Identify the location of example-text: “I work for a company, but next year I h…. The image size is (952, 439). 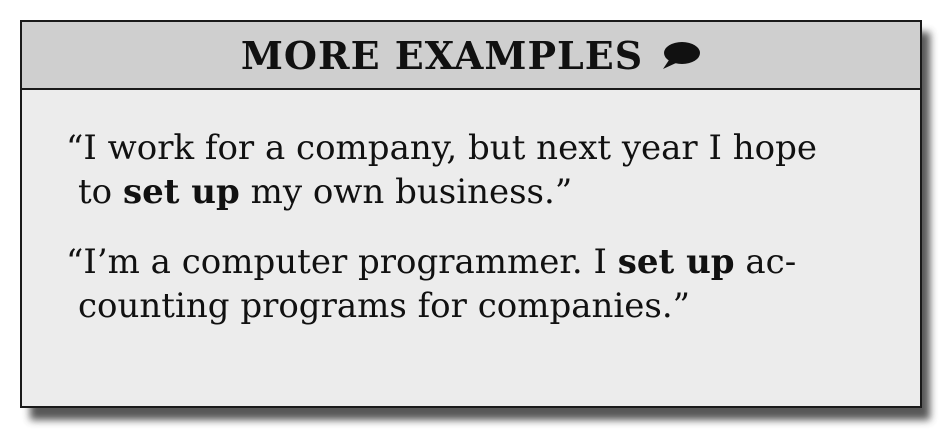
(441, 148).